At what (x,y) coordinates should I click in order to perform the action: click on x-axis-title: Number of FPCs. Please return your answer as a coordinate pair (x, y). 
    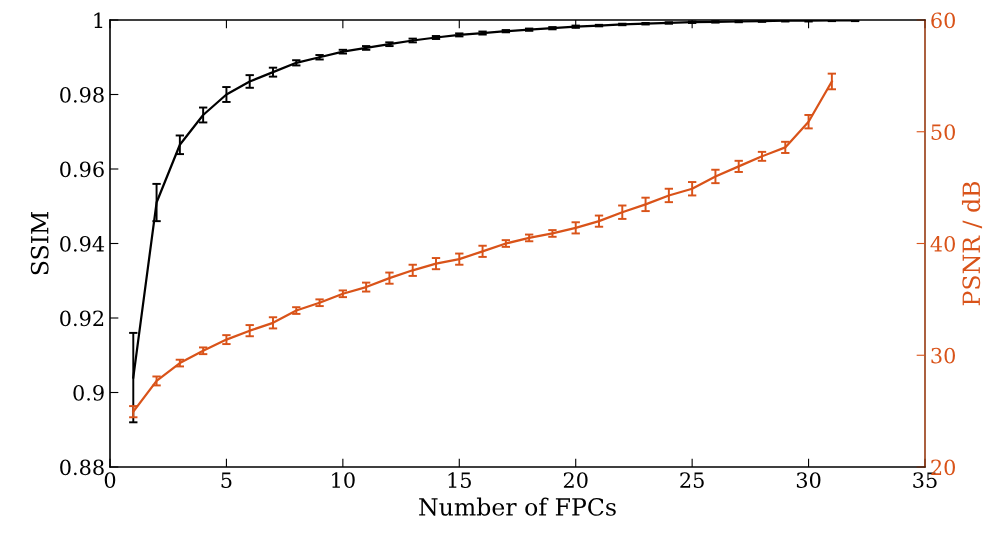
    Looking at the image, I should click on (517, 506).